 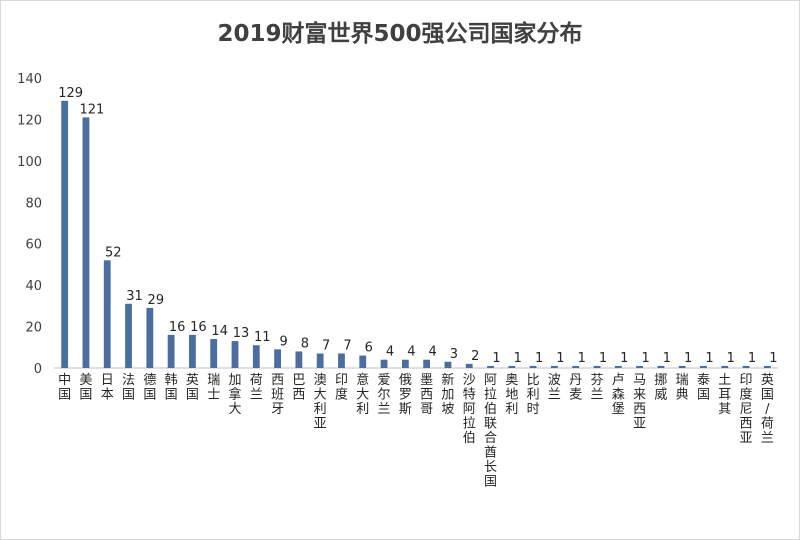 I want to click on x-tick-label: 卢森堡, so click(x=618, y=394).